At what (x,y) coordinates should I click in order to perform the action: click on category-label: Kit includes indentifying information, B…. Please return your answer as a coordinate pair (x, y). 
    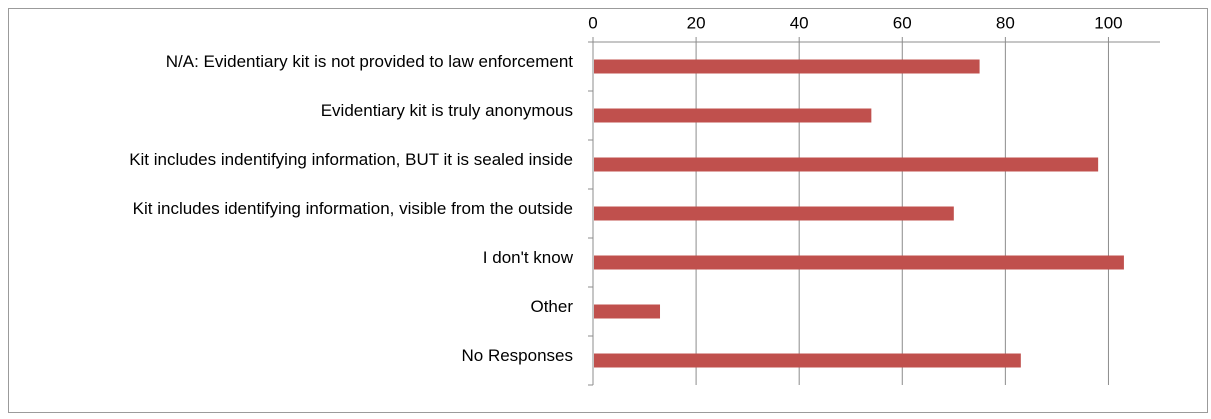
    Looking at the image, I should click on (351, 159).